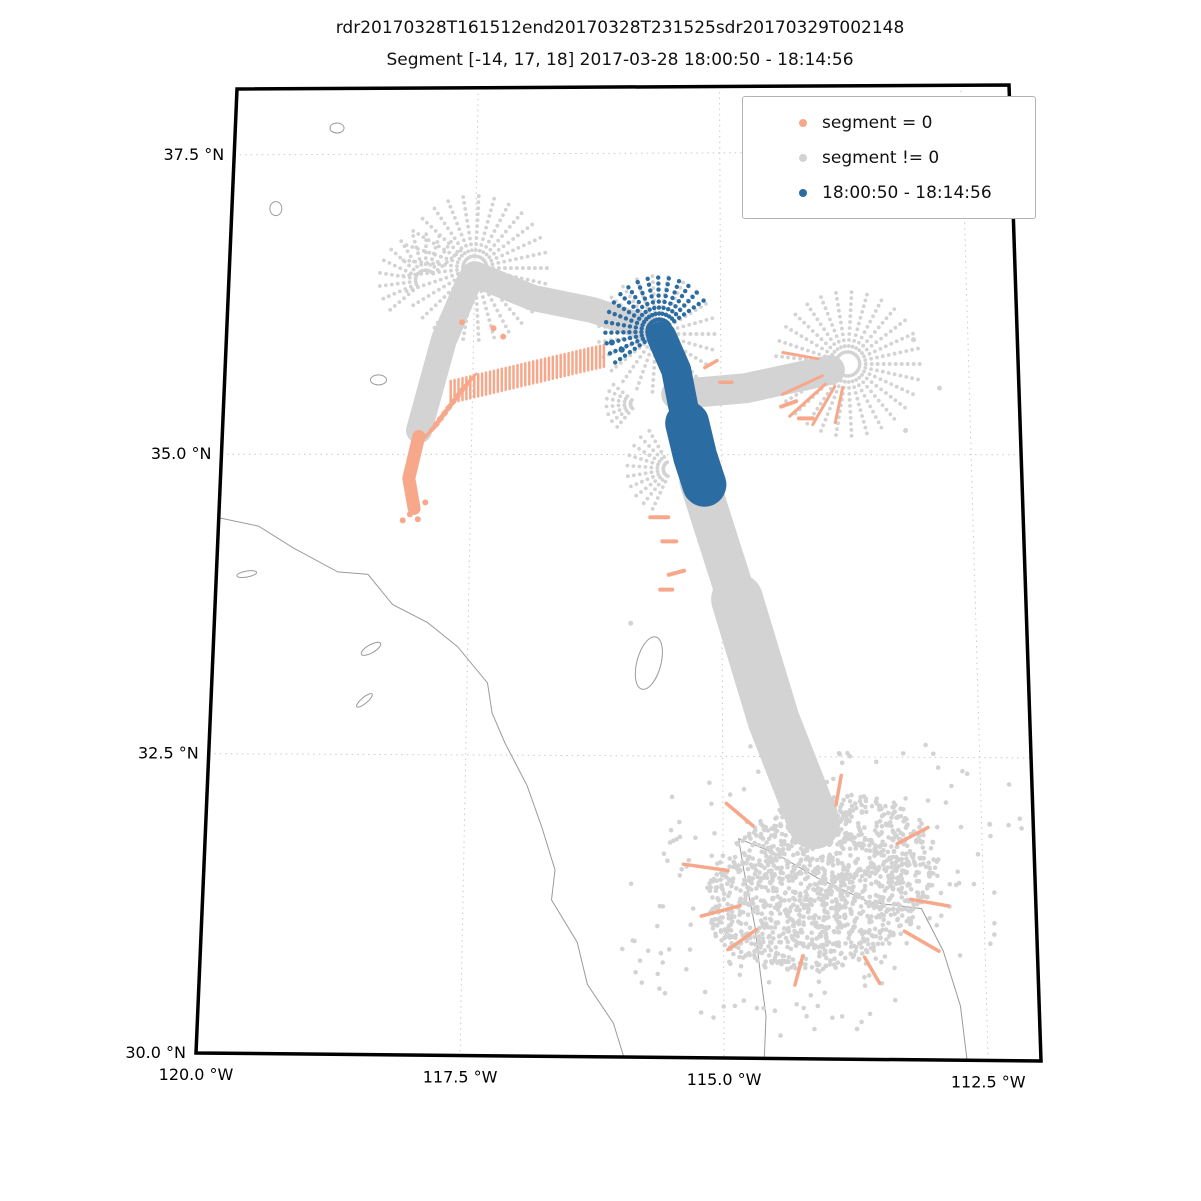 The height and width of the screenshot is (1201, 1201). Describe the element at coordinates (803, 122) in the screenshot. I see `segment-0-marker-icon` at that location.